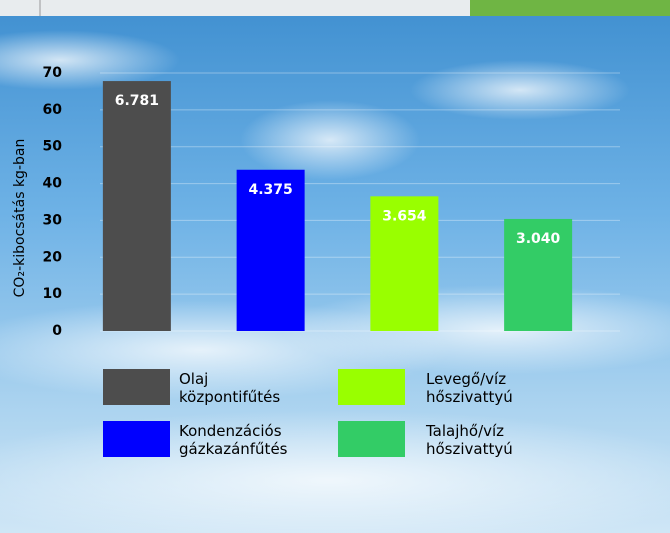 The width and height of the screenshot is (670, 533). I want to click on legend-label: Kondenzációs gázkazánfűtés, so click(233, 440).